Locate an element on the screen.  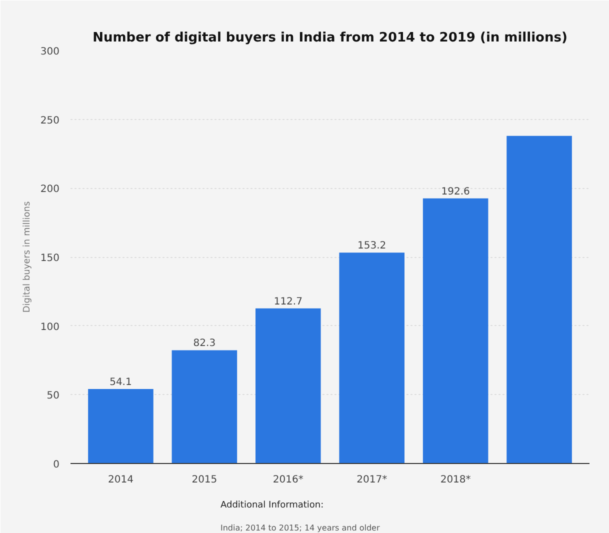
y-tick-label: 100 is located at coordinates (50, 327).